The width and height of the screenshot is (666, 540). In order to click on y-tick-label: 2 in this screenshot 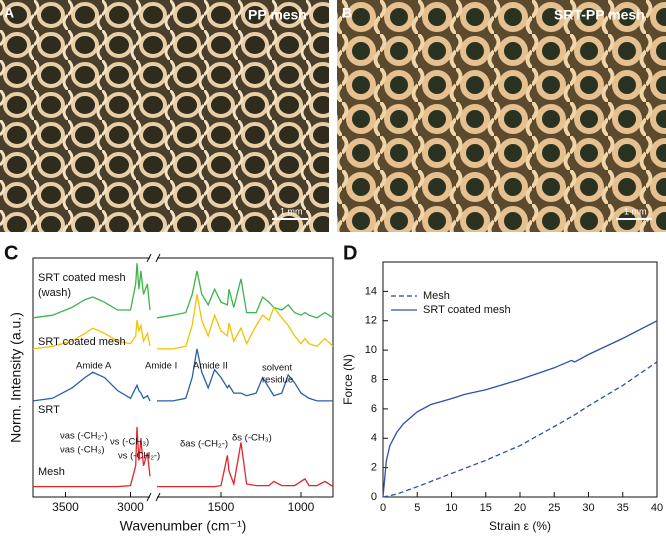, I will do `click(374, 468)`.